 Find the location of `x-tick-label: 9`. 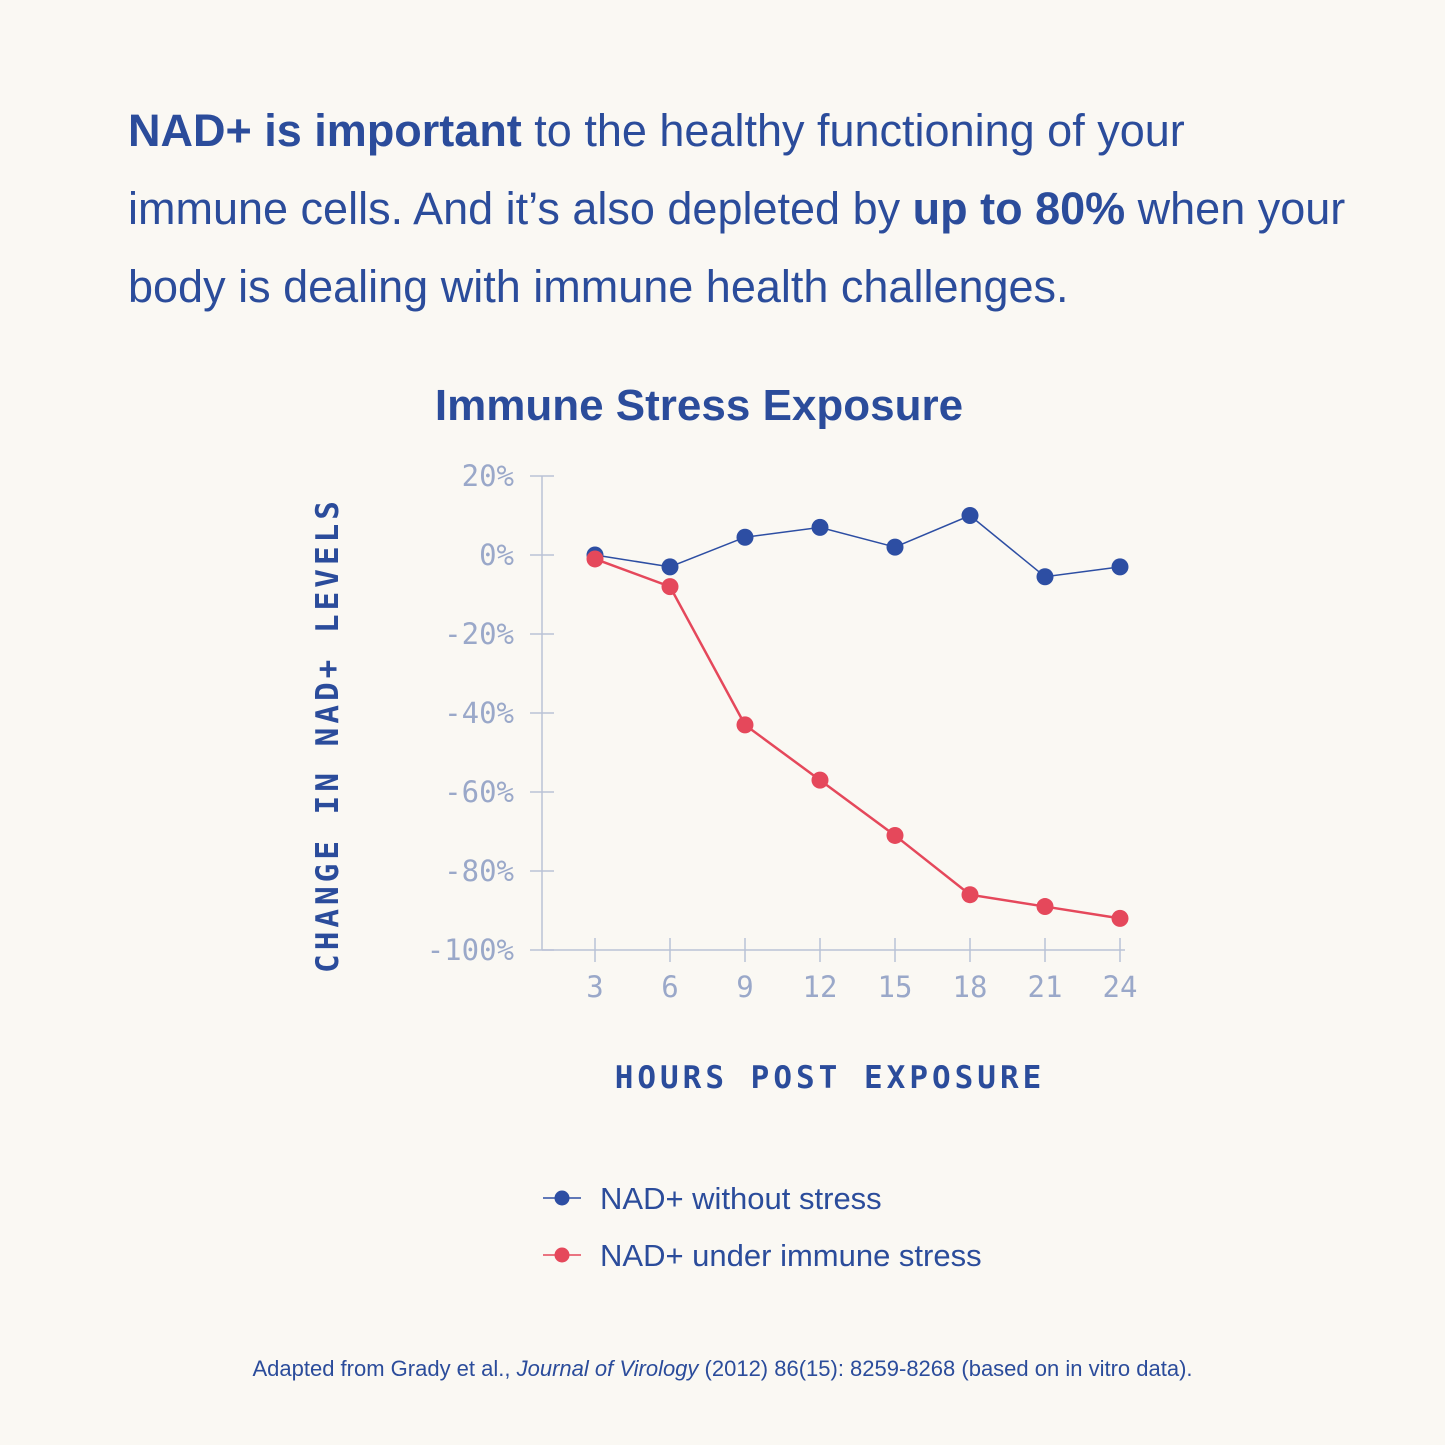

x-tick-label: 9 is located at coordinates (744, 987).